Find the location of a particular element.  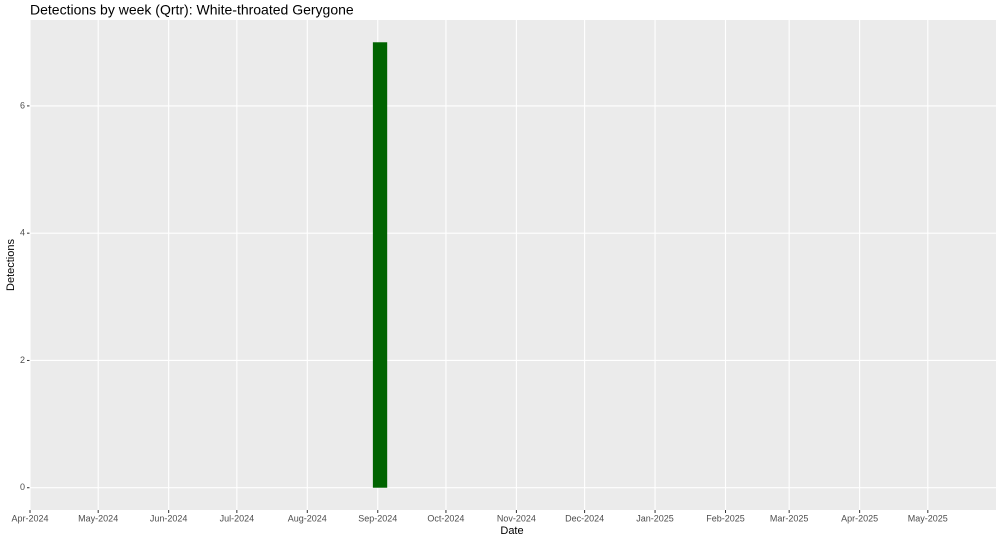

y-tick-label: 4 is located at coordinates (22, 233).